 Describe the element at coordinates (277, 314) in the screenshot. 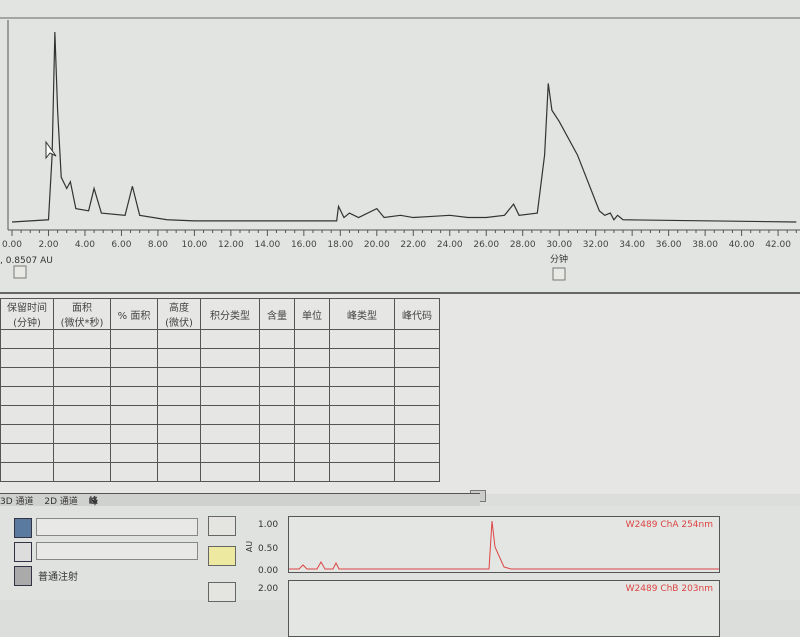

I see `column-header: 含量` at that location.